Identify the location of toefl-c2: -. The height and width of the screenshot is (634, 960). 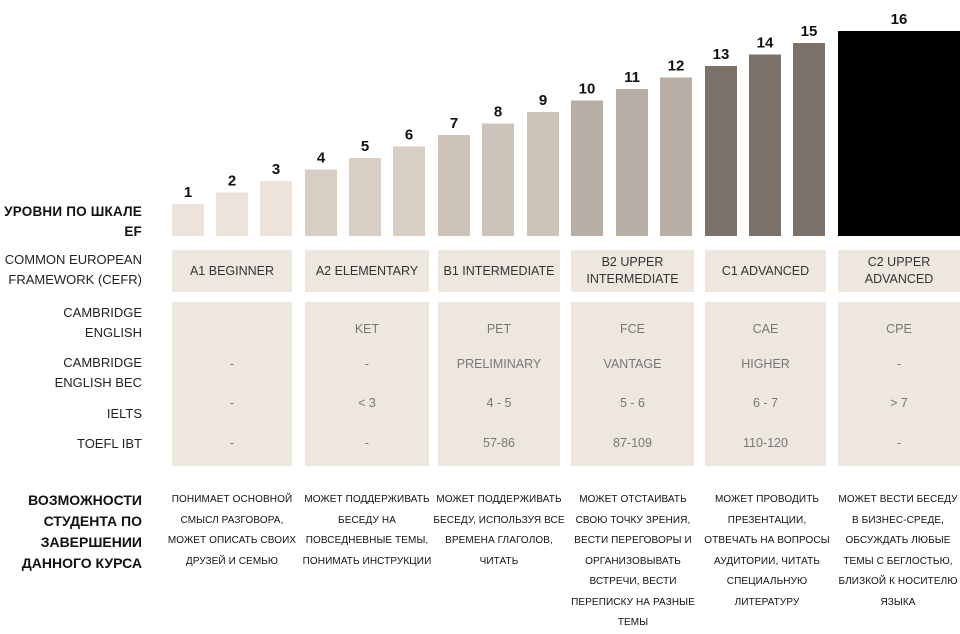
(899, 443).